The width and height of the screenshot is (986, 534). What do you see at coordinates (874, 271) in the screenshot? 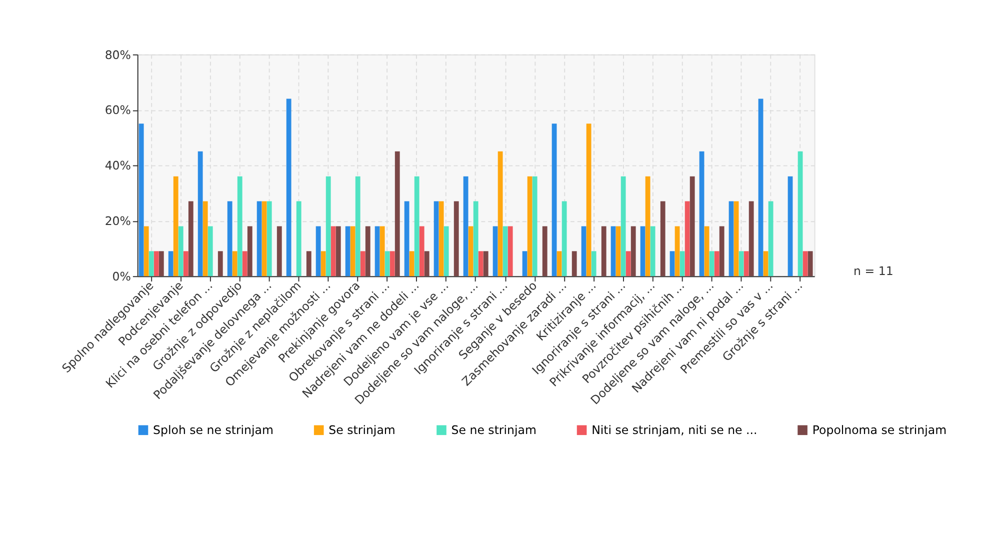
I see `text: n = 11` at bounding box center [874, 271].